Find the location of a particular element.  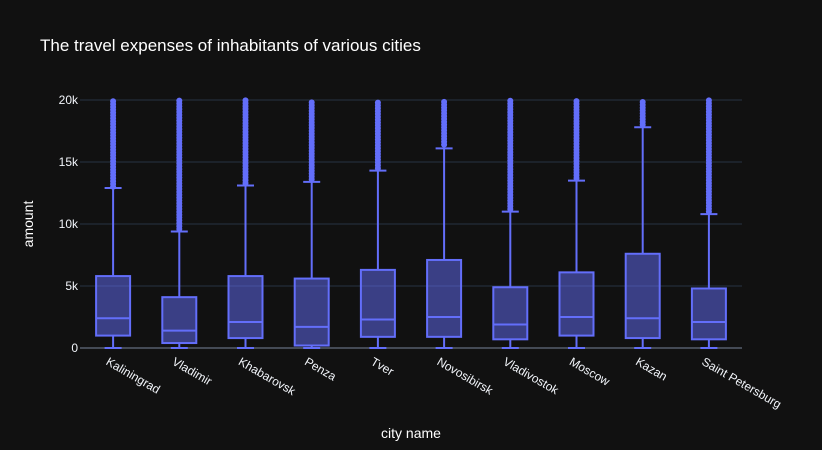

y-tick-label: 5k is located at coordinates (72, 286).